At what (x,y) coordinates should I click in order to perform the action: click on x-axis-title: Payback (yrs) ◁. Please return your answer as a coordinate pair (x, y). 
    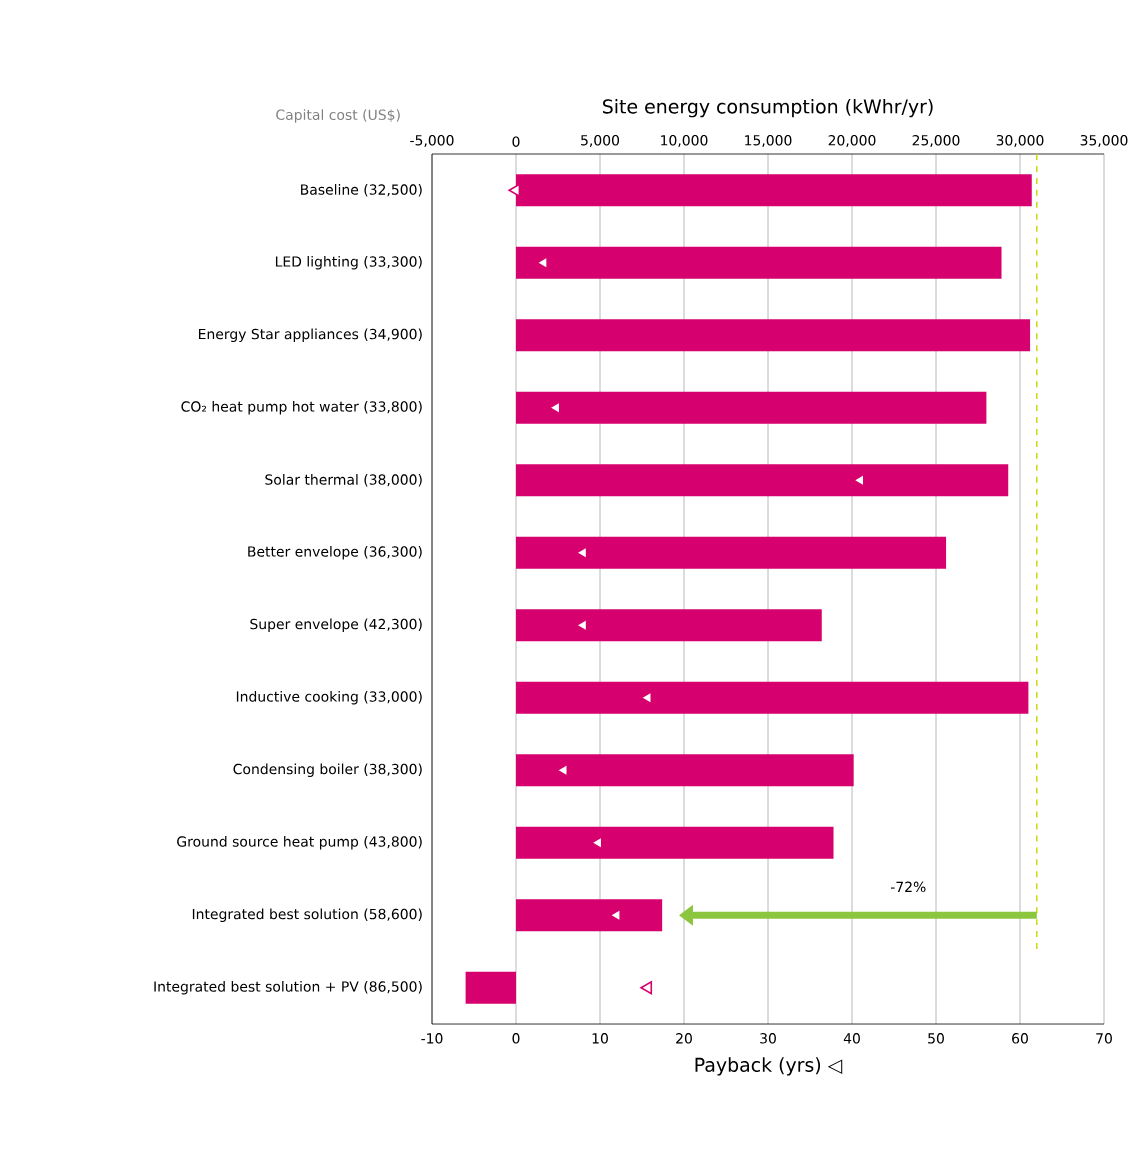
    Looking at the image, I should click on (769, 1066).